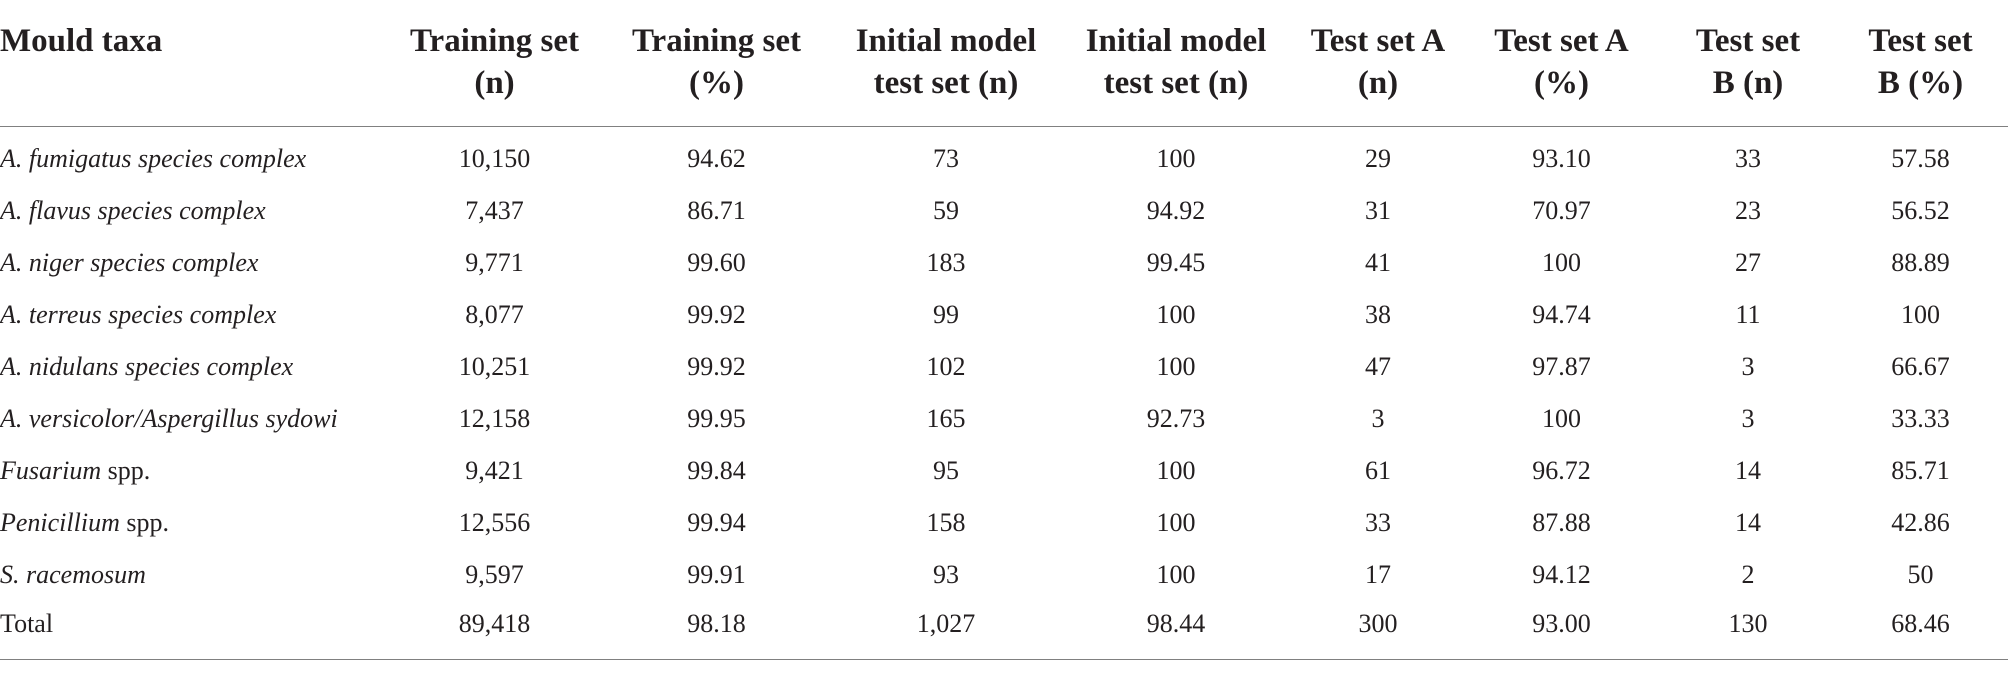 The width and height of the screenshot is (2008, 683). What do you see at coordinates (1176, 63) in the screenshot?
I see `header-initial-model-test-set-n-2: Initial model test set (n)` at bounding box center [1176, 63].